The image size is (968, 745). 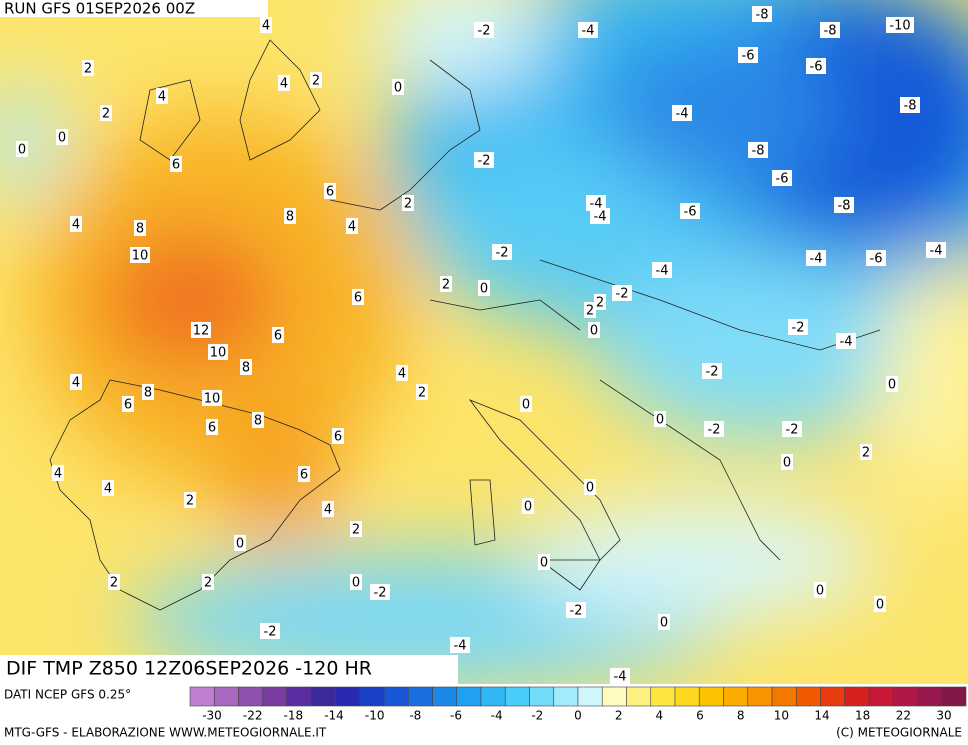 I want to click on colorbar-label: 6, so click(x=700, y=716).